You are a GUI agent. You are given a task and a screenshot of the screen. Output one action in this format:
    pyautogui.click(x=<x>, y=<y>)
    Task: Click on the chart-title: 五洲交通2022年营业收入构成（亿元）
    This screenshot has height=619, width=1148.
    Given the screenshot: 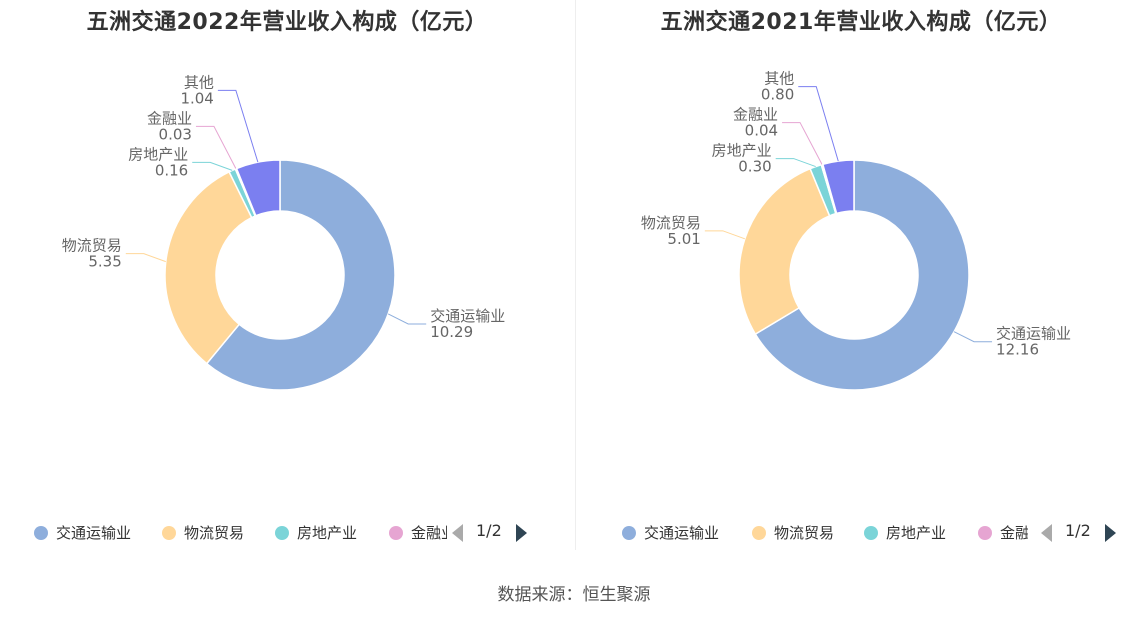 What is the action you would take?
    pyautogui.click(x=287, y=22)
    